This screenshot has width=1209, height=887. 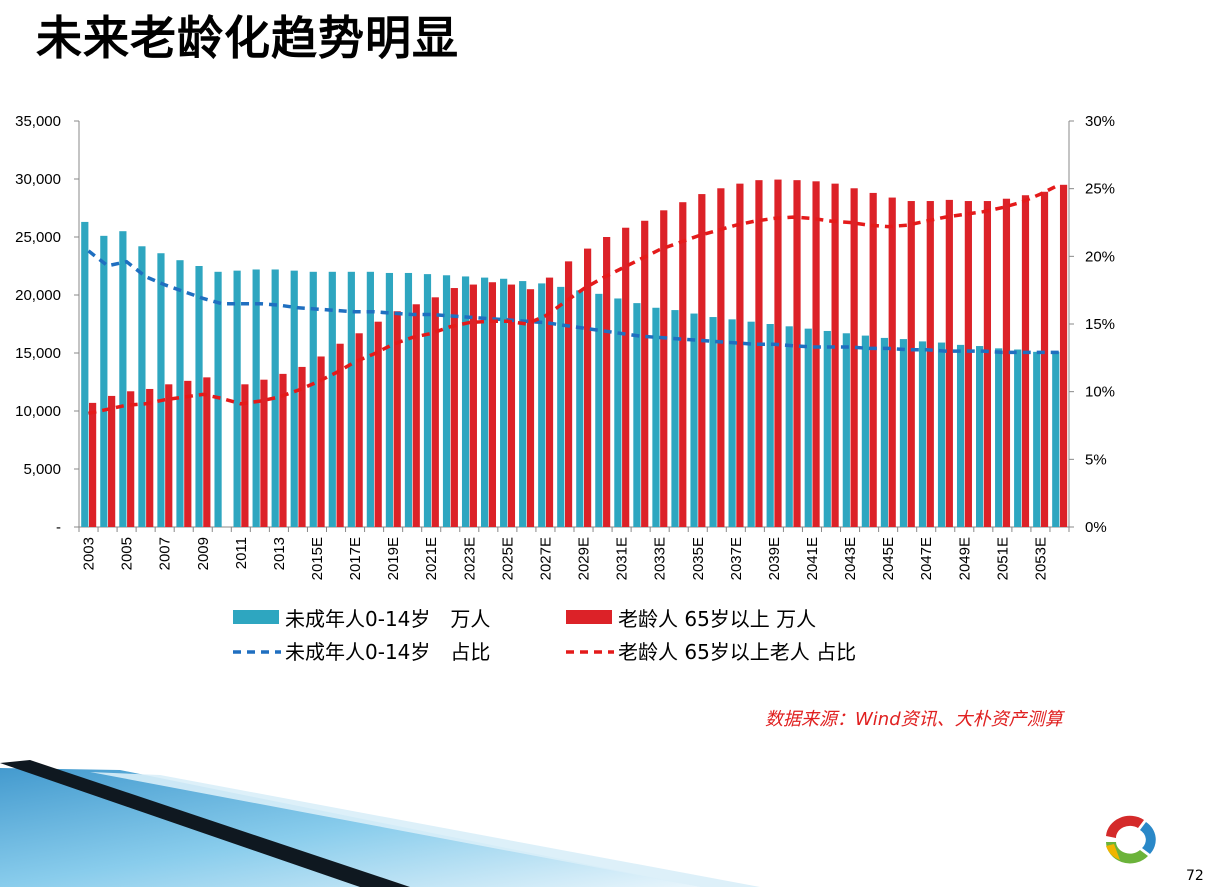 I want to click on legend-label: 未成年人0-14岁 万人, so click(x=387, y=619).